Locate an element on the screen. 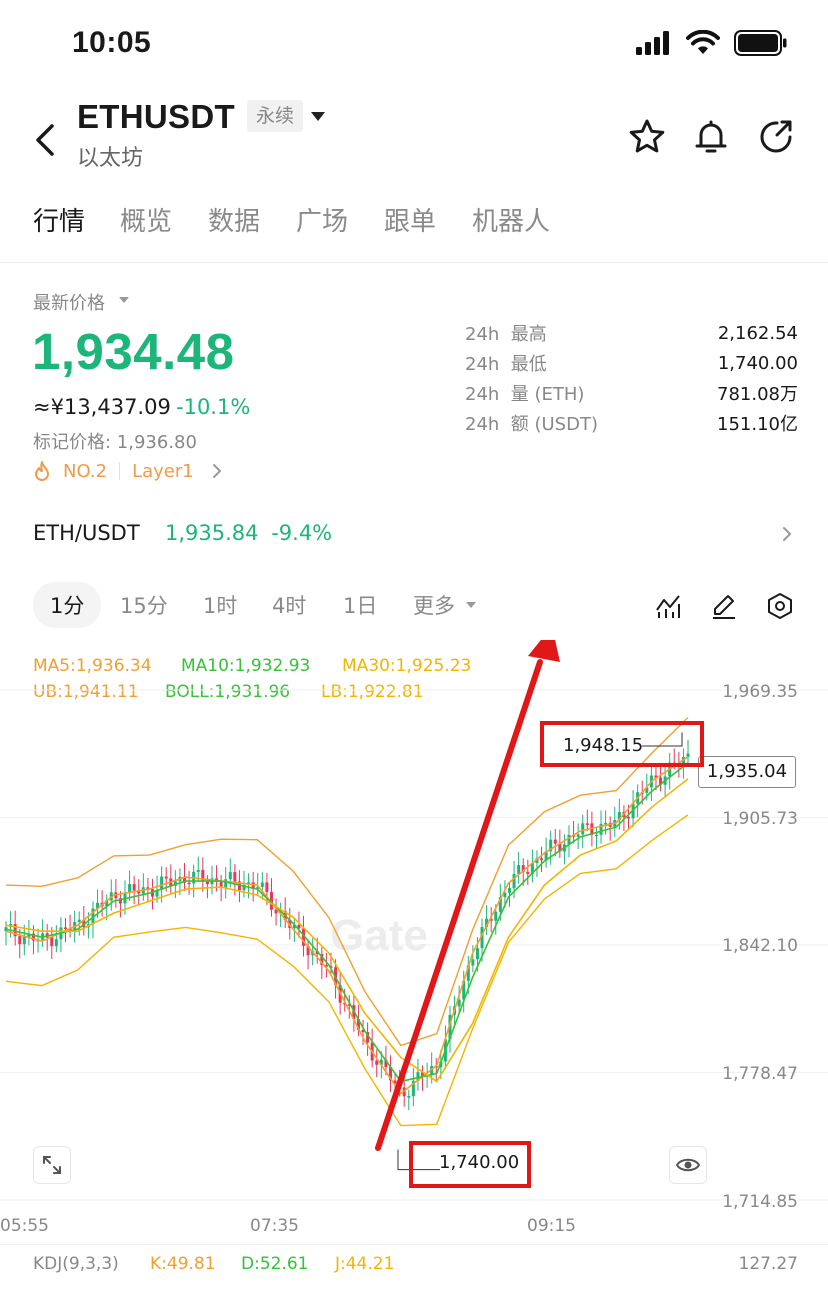  cellular-signal-icon is located at coordinates (652, 43).